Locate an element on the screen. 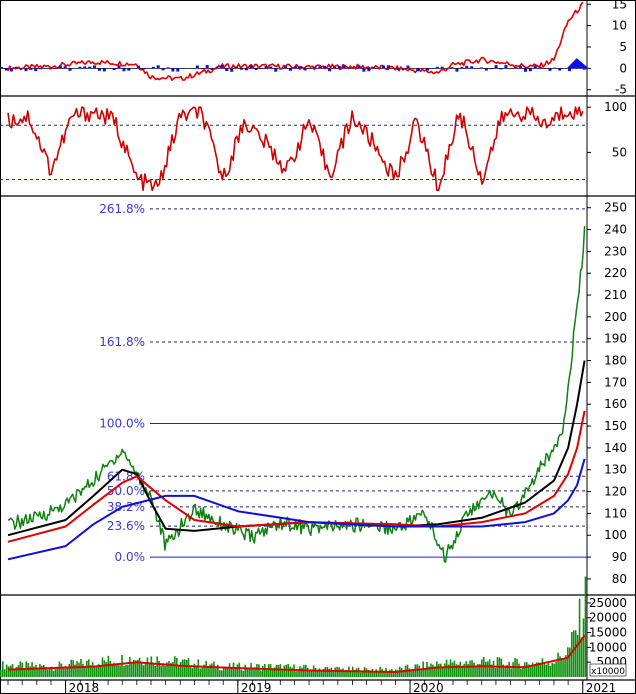  y-tick-label: 15000 is located at coordinates (608, 633).